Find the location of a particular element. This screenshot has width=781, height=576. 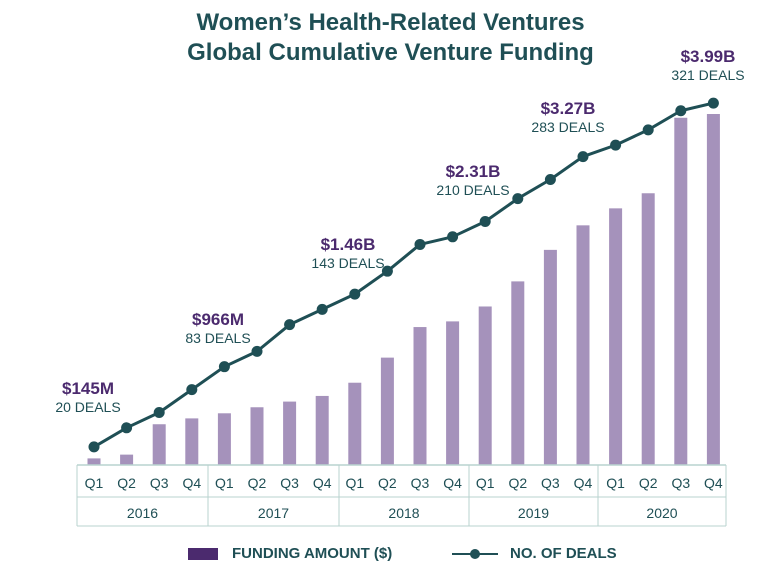

year-label-2016: 2016 is located at coordinates (142, 513).